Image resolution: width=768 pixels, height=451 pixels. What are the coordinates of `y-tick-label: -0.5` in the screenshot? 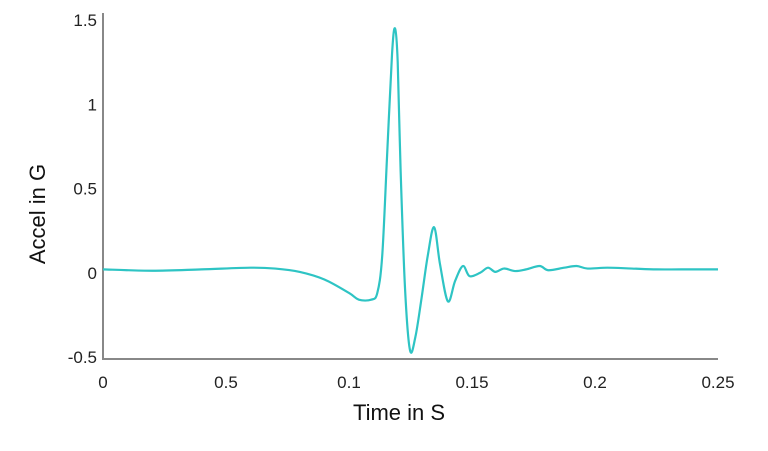 It's located at (82, 357).